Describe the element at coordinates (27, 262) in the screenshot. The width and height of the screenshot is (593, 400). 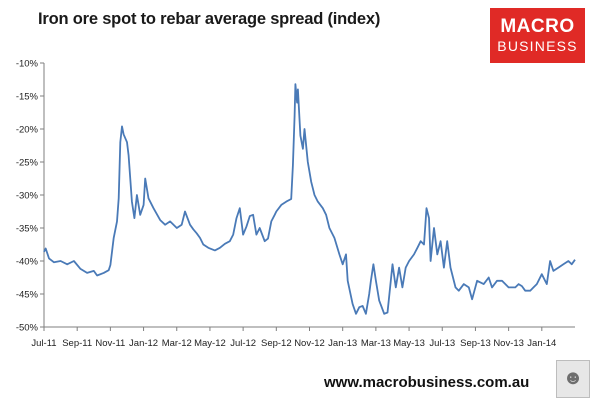
I see `y-tick-label: -40%` at that location.